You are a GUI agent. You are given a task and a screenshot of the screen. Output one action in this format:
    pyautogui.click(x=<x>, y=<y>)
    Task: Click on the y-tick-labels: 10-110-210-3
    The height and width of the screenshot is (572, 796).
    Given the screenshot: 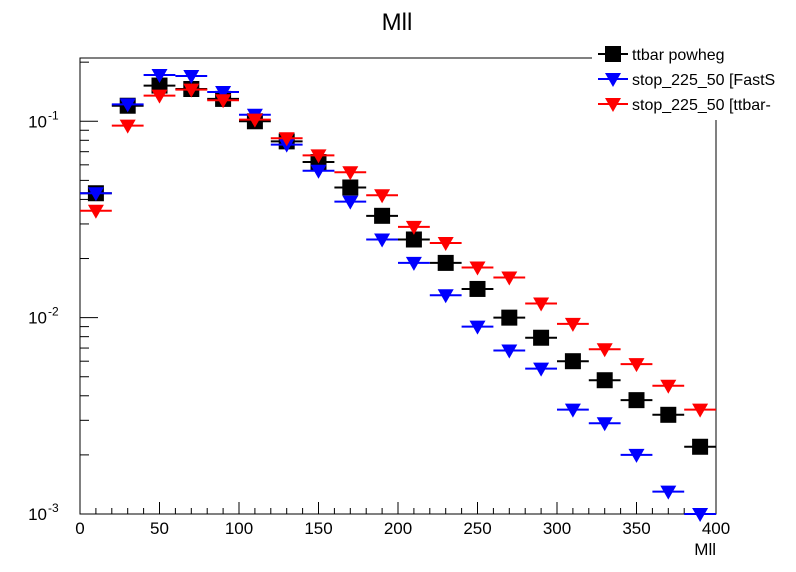 What is the action you would take?
    pyautogui.click(x=43, y=316)
    